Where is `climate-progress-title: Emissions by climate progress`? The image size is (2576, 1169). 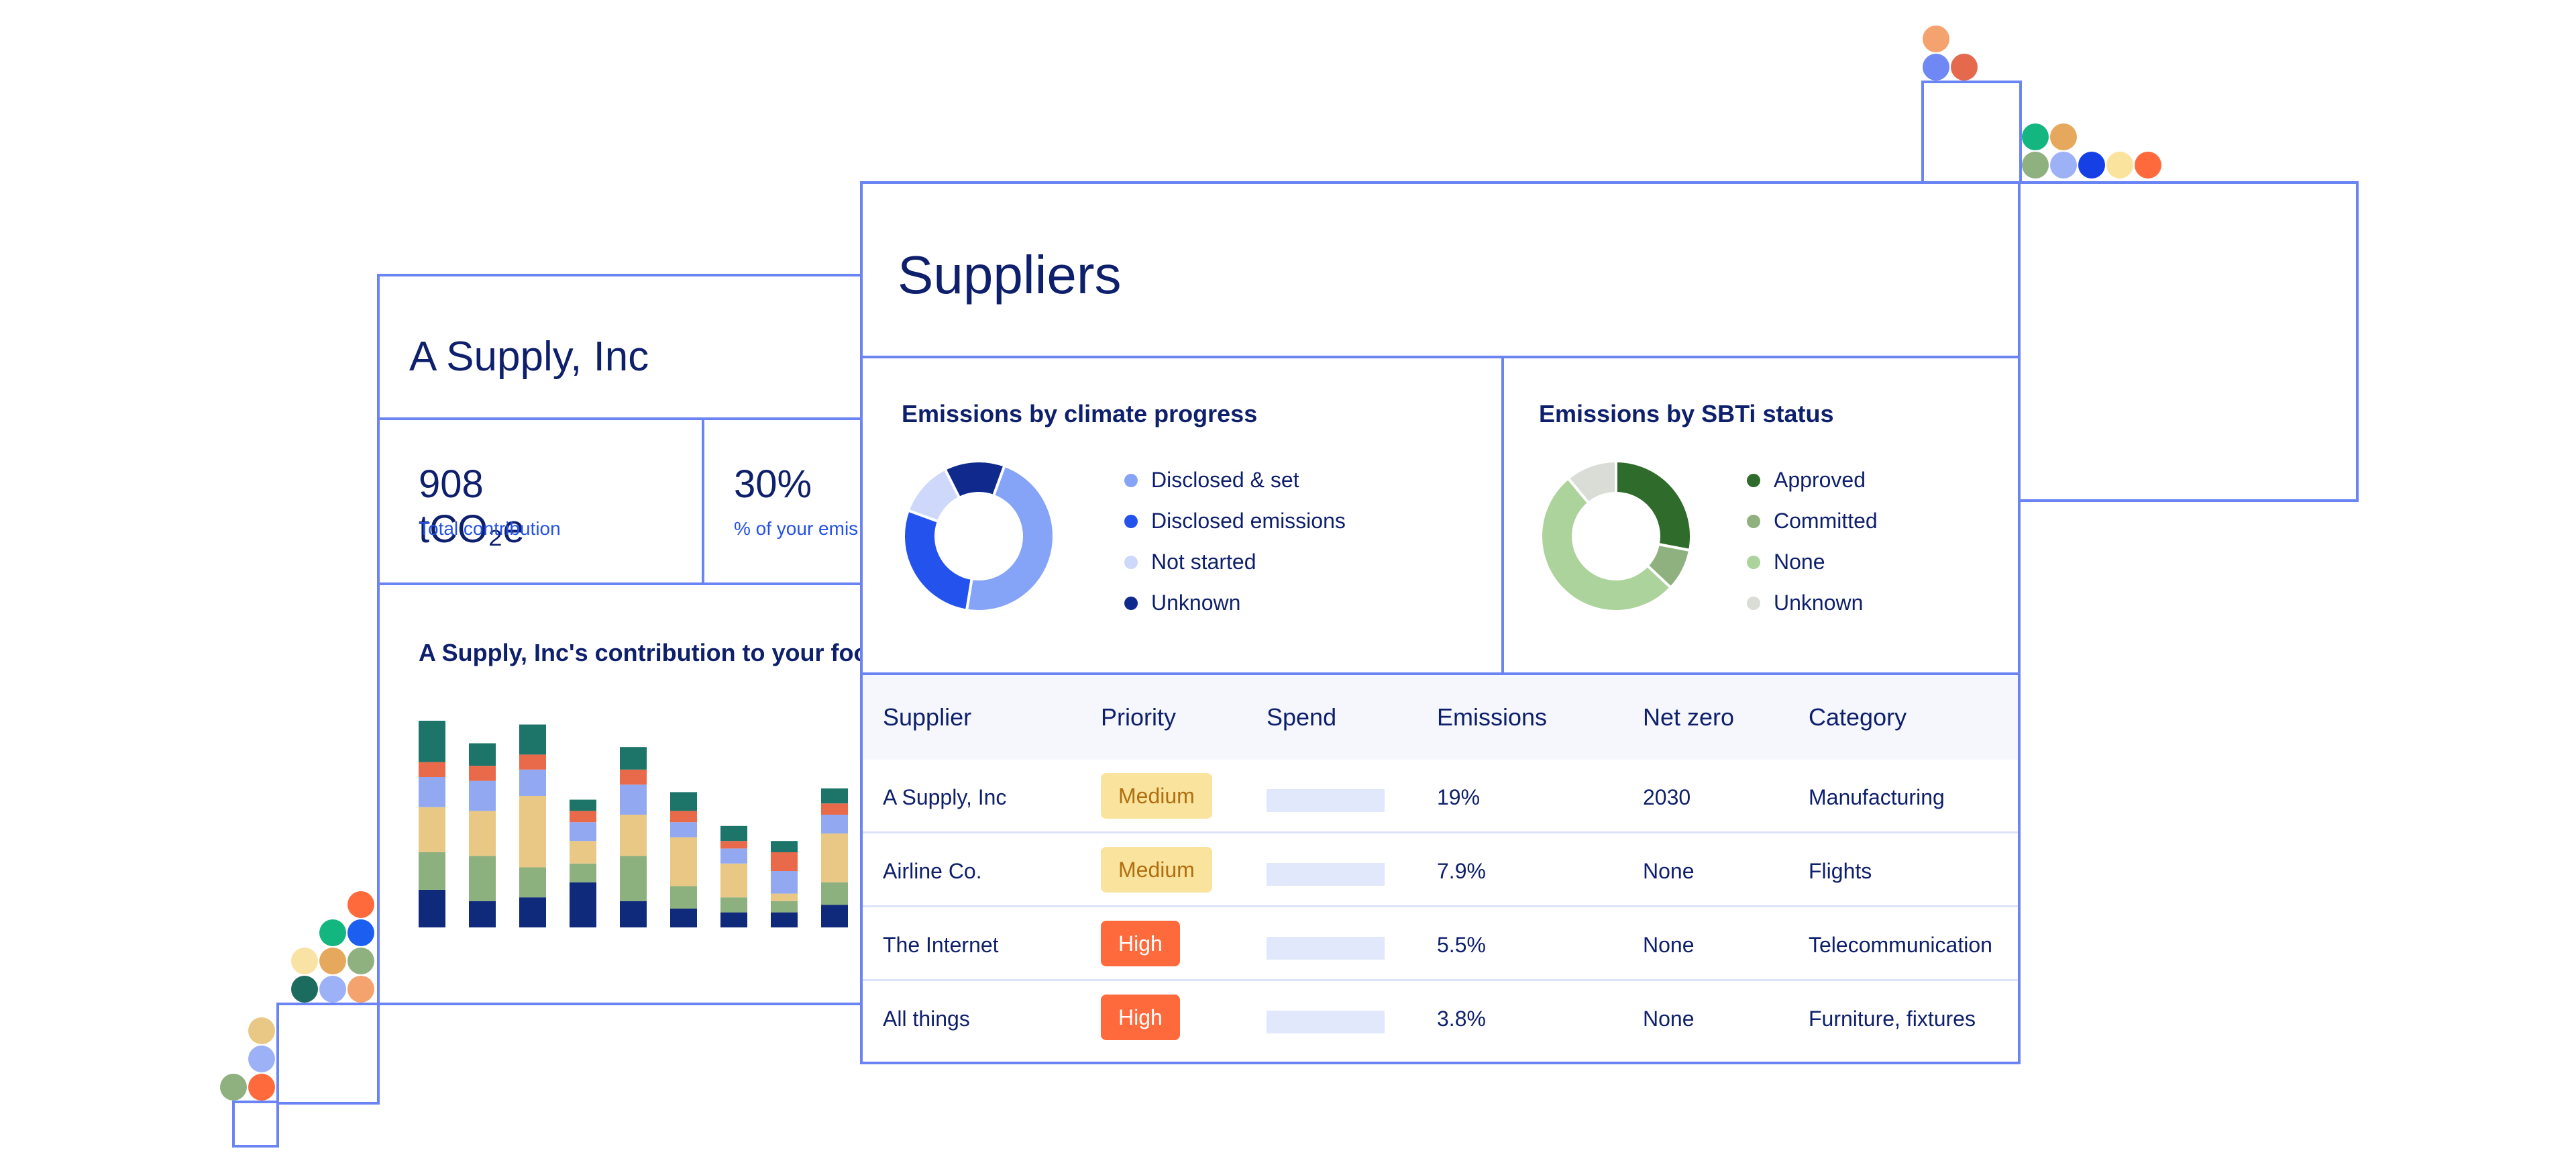 climate-progress-title: Emissions by climate progress is located at coordinates (1080, 413).